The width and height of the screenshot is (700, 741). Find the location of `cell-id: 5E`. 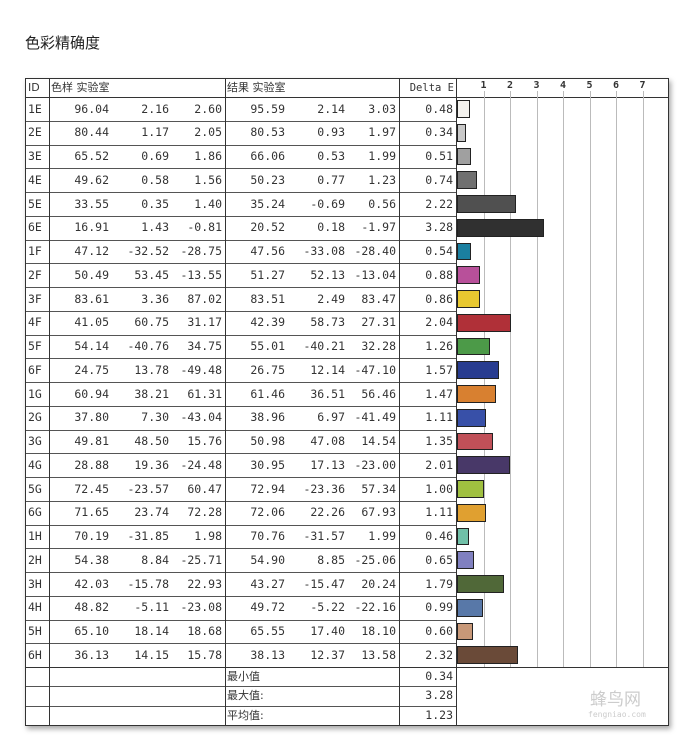

cell-id: 5E is located at coordinates (35, 203).